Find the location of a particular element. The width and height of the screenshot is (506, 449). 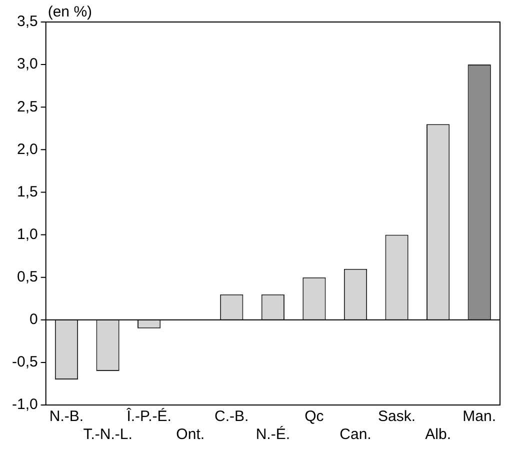

x-tick-label: Ont. is located at coordinates (190, 435).